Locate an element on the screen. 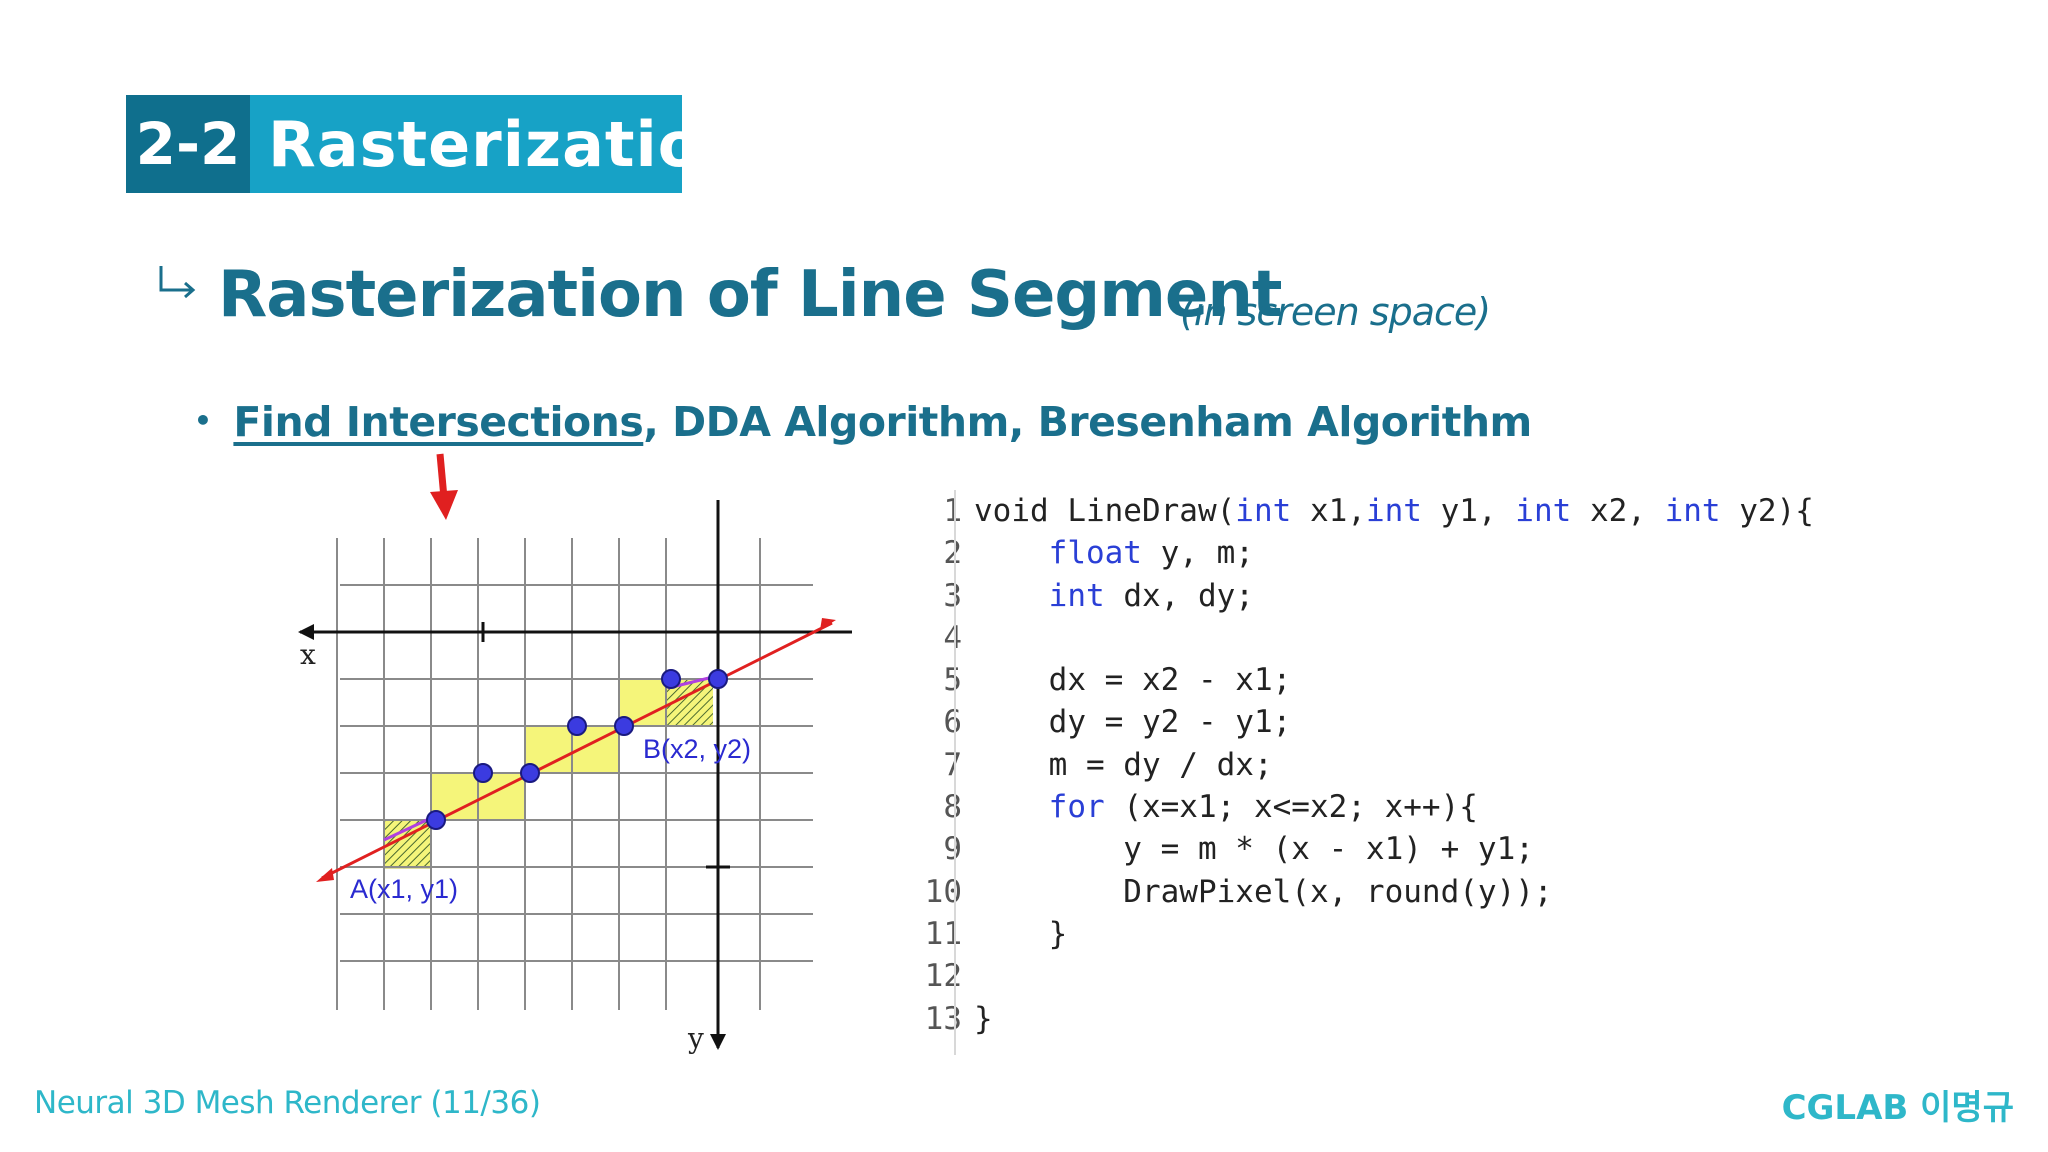  code-line: for (x=x1; x<=x2; x++){ is located at coordinates (1263, 807).